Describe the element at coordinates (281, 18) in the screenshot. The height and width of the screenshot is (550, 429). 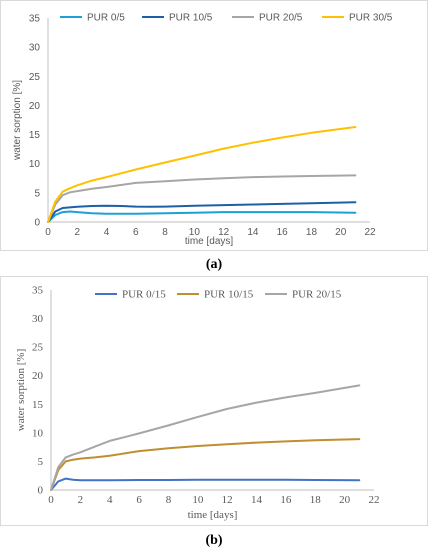
I see `legend-label: PUR 20/5` at that location.